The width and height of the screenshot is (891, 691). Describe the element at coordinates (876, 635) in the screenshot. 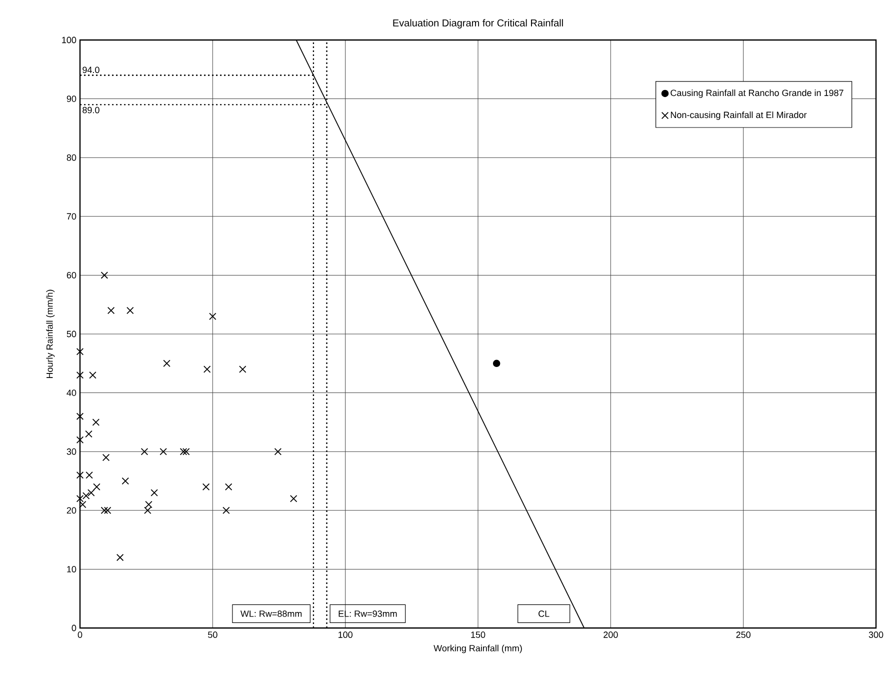

I see `x-tick-label: 300` at that location.